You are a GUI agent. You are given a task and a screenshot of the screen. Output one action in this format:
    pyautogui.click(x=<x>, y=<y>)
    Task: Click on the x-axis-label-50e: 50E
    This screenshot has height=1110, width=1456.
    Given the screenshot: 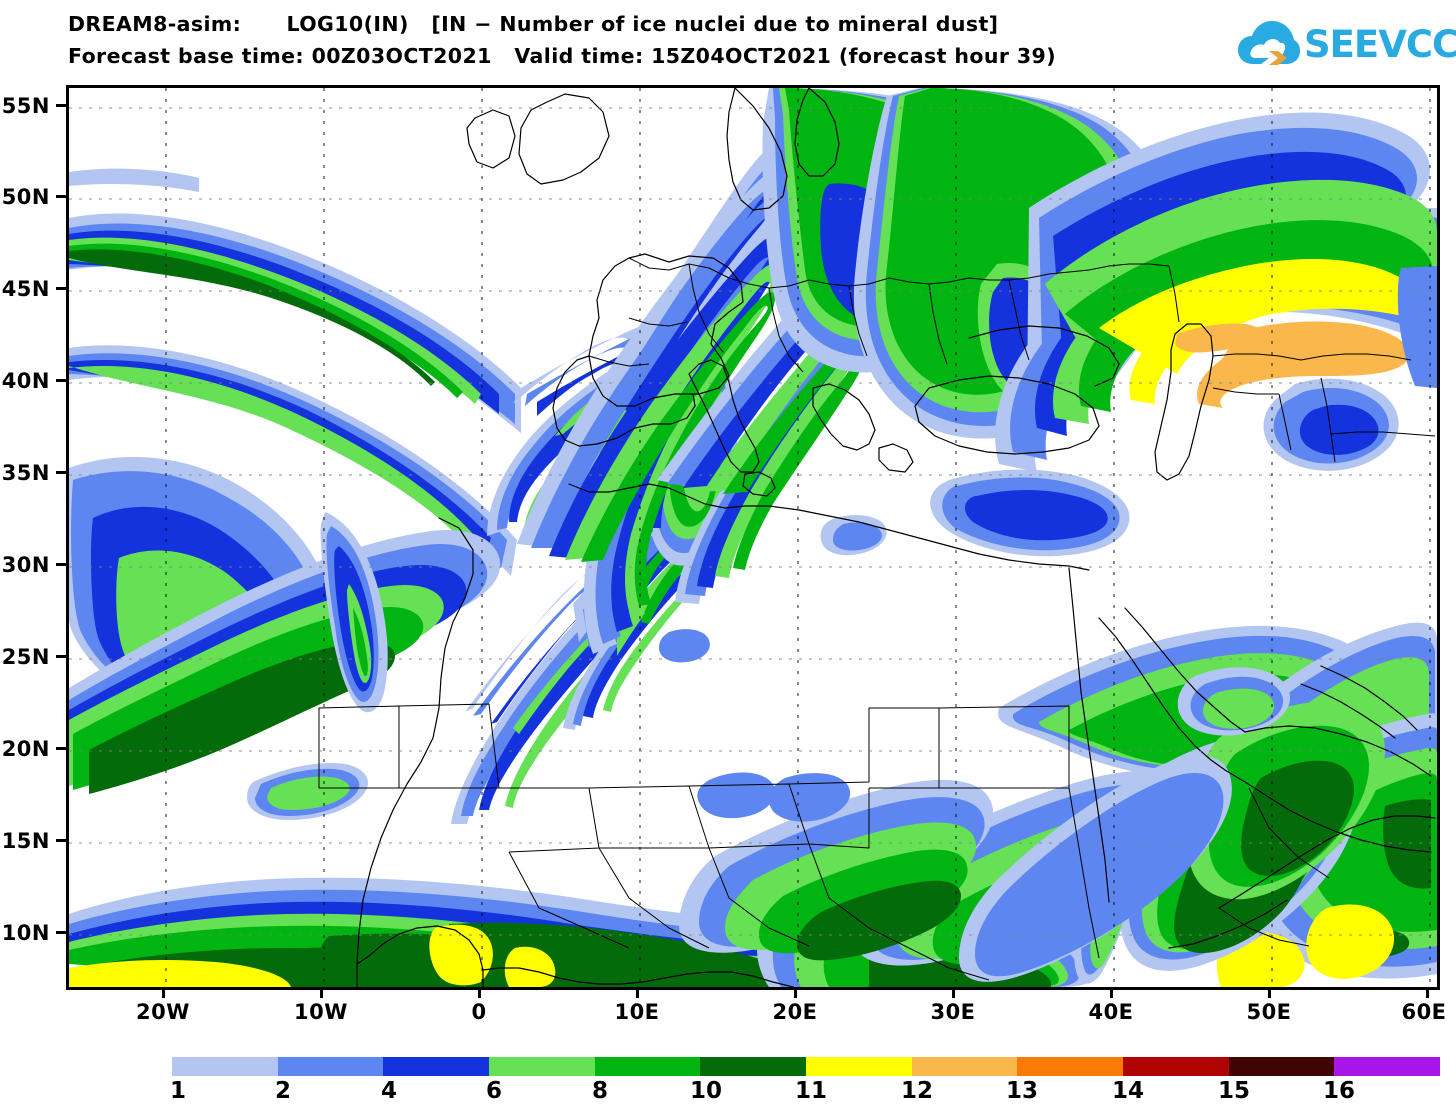 What is the action you would take?
    pyautogui.click(x=1269, y=1012)
    